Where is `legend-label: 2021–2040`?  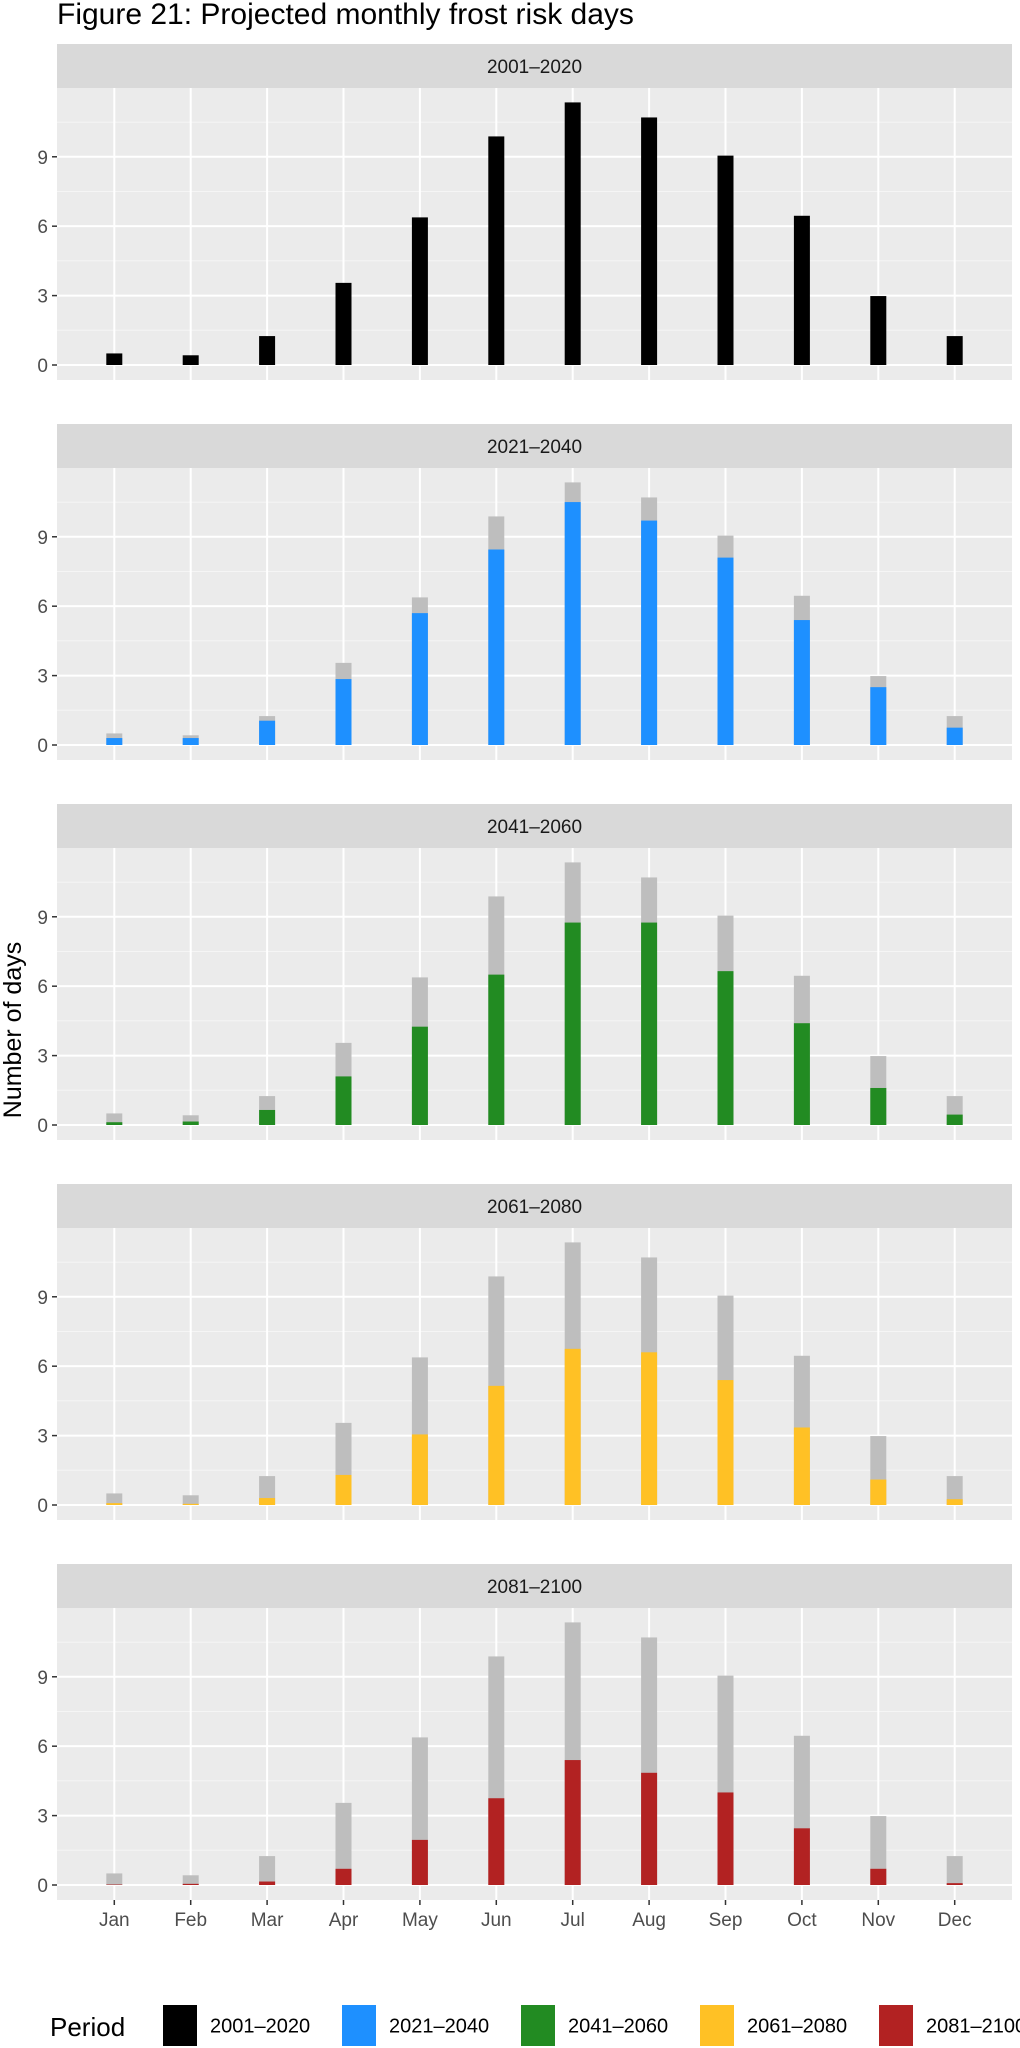 legend-label: 2021–2040 is located at coordinates (439, 2027).